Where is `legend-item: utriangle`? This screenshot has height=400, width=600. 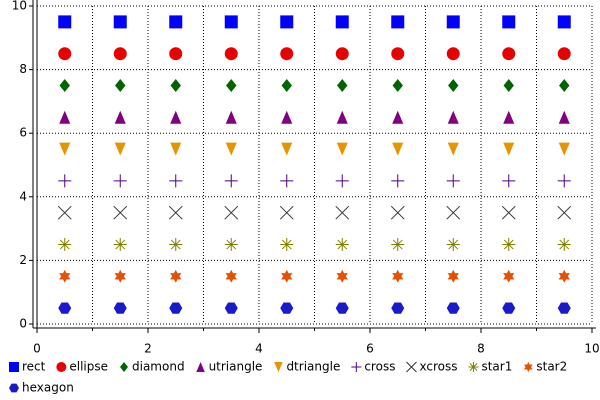
legend-item: utriangle is located at coordinates (229, 367).